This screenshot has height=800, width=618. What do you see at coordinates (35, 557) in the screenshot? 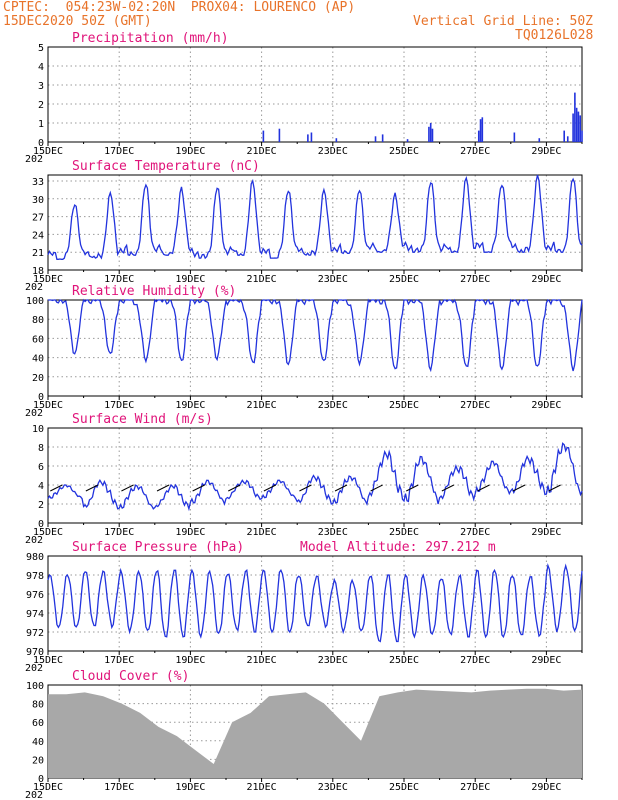
I see `y-tick-label: 980` at bounding box center [35, 557].